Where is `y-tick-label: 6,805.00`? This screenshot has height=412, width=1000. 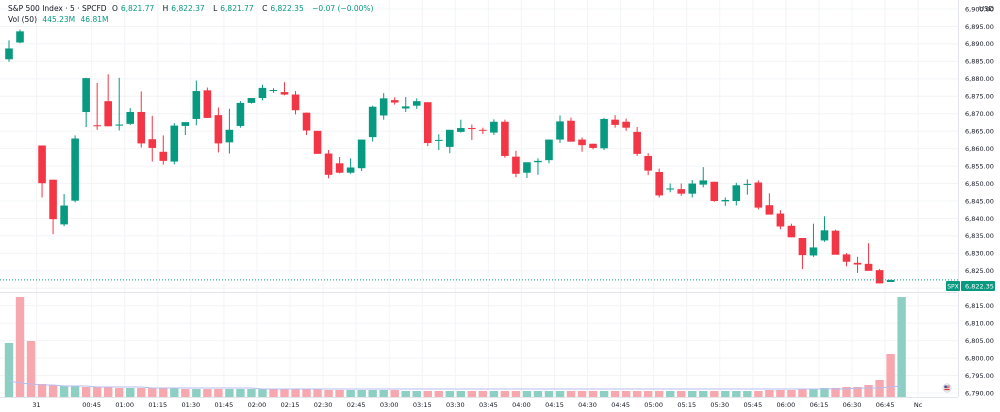 y-tick-label: 6,805.00 is located at coordinates (979, 341).